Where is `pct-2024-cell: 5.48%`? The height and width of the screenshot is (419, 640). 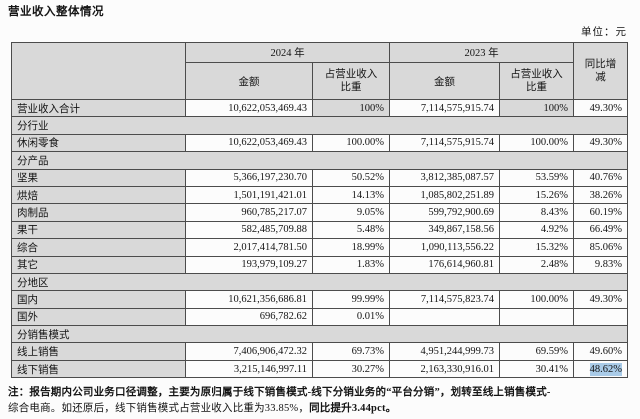
pct-2024-cell: 5.48% is located at coordinates (351, 230).